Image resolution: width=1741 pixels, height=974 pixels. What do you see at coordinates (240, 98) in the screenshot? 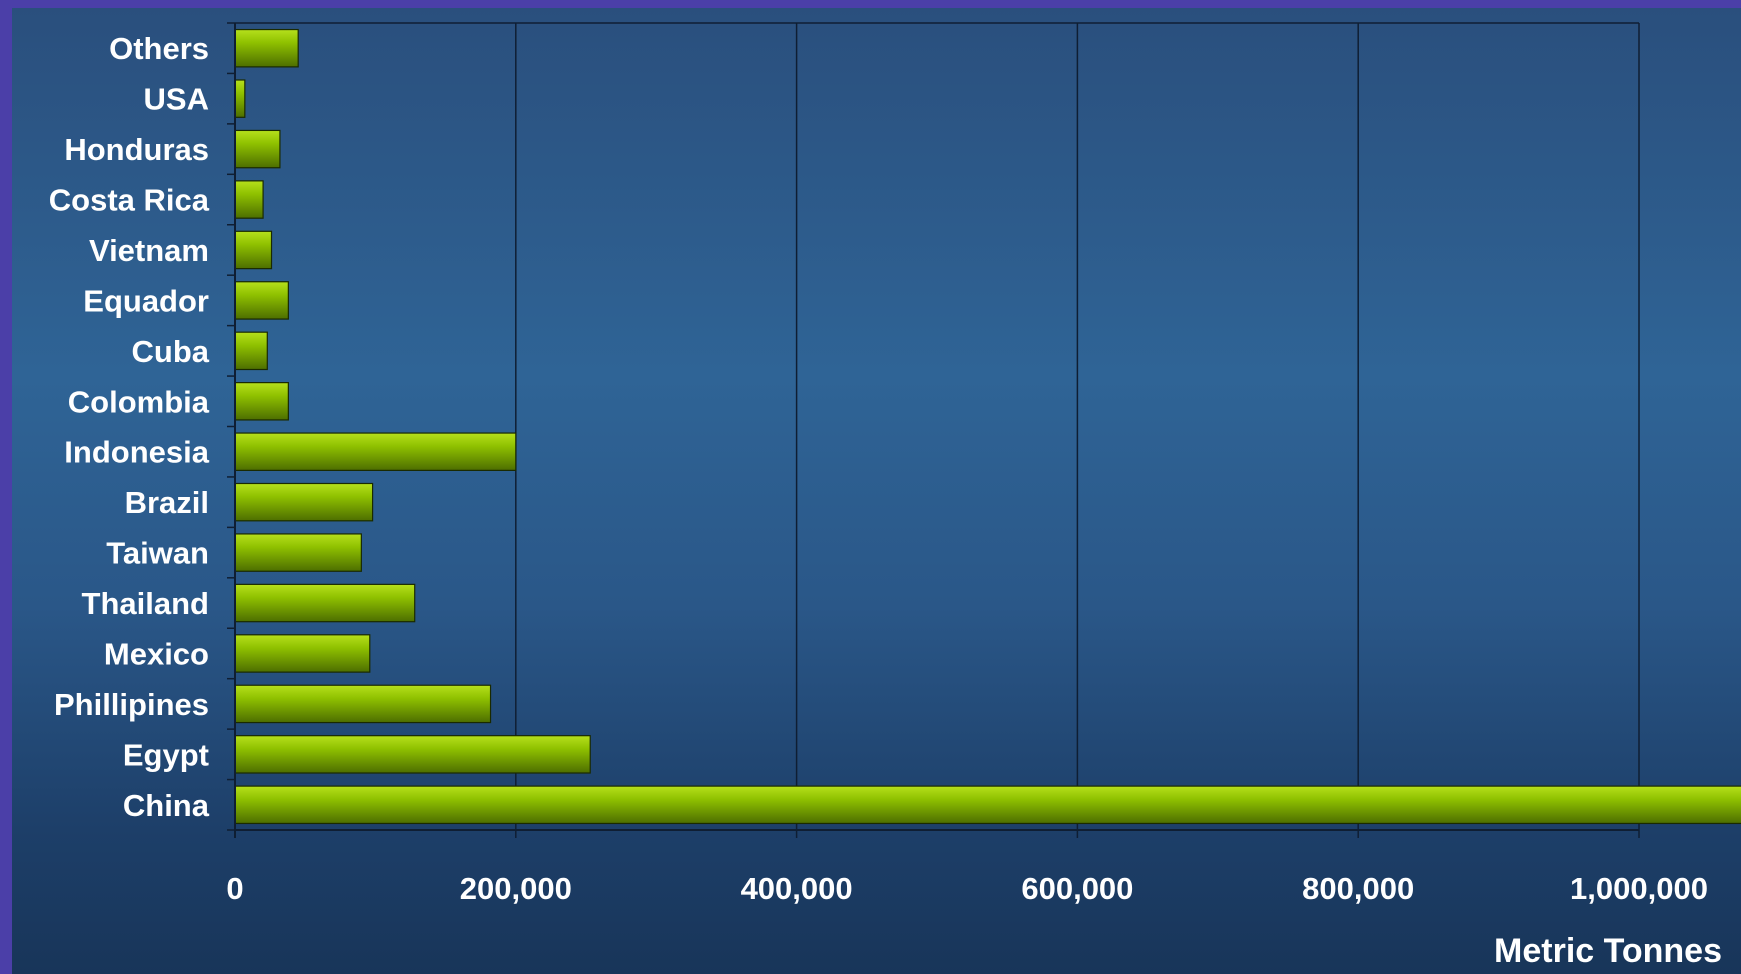
I see `bar-usa` at bounding box center [240, 98].